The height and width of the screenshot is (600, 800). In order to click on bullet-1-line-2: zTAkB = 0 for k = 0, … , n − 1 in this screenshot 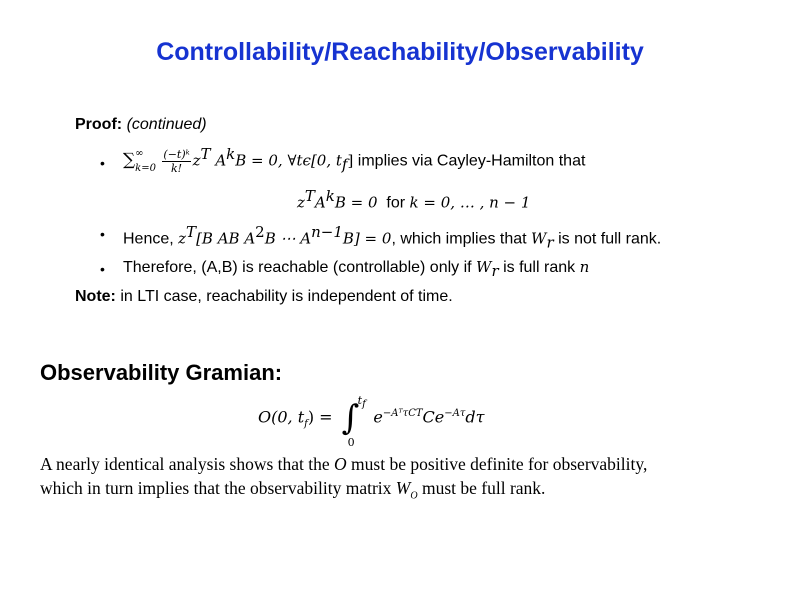, I will do `click(413, 199)`.